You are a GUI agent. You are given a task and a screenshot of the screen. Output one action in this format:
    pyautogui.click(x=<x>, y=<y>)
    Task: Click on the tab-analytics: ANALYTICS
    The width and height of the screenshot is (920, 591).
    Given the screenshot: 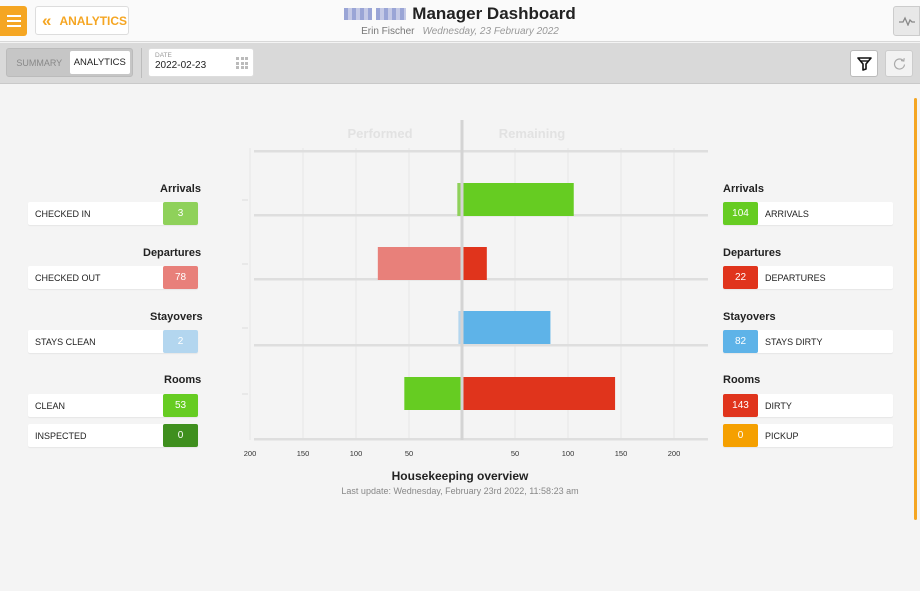 What is the action you would take?
    pyautogui.click(x=99, y=62)
    